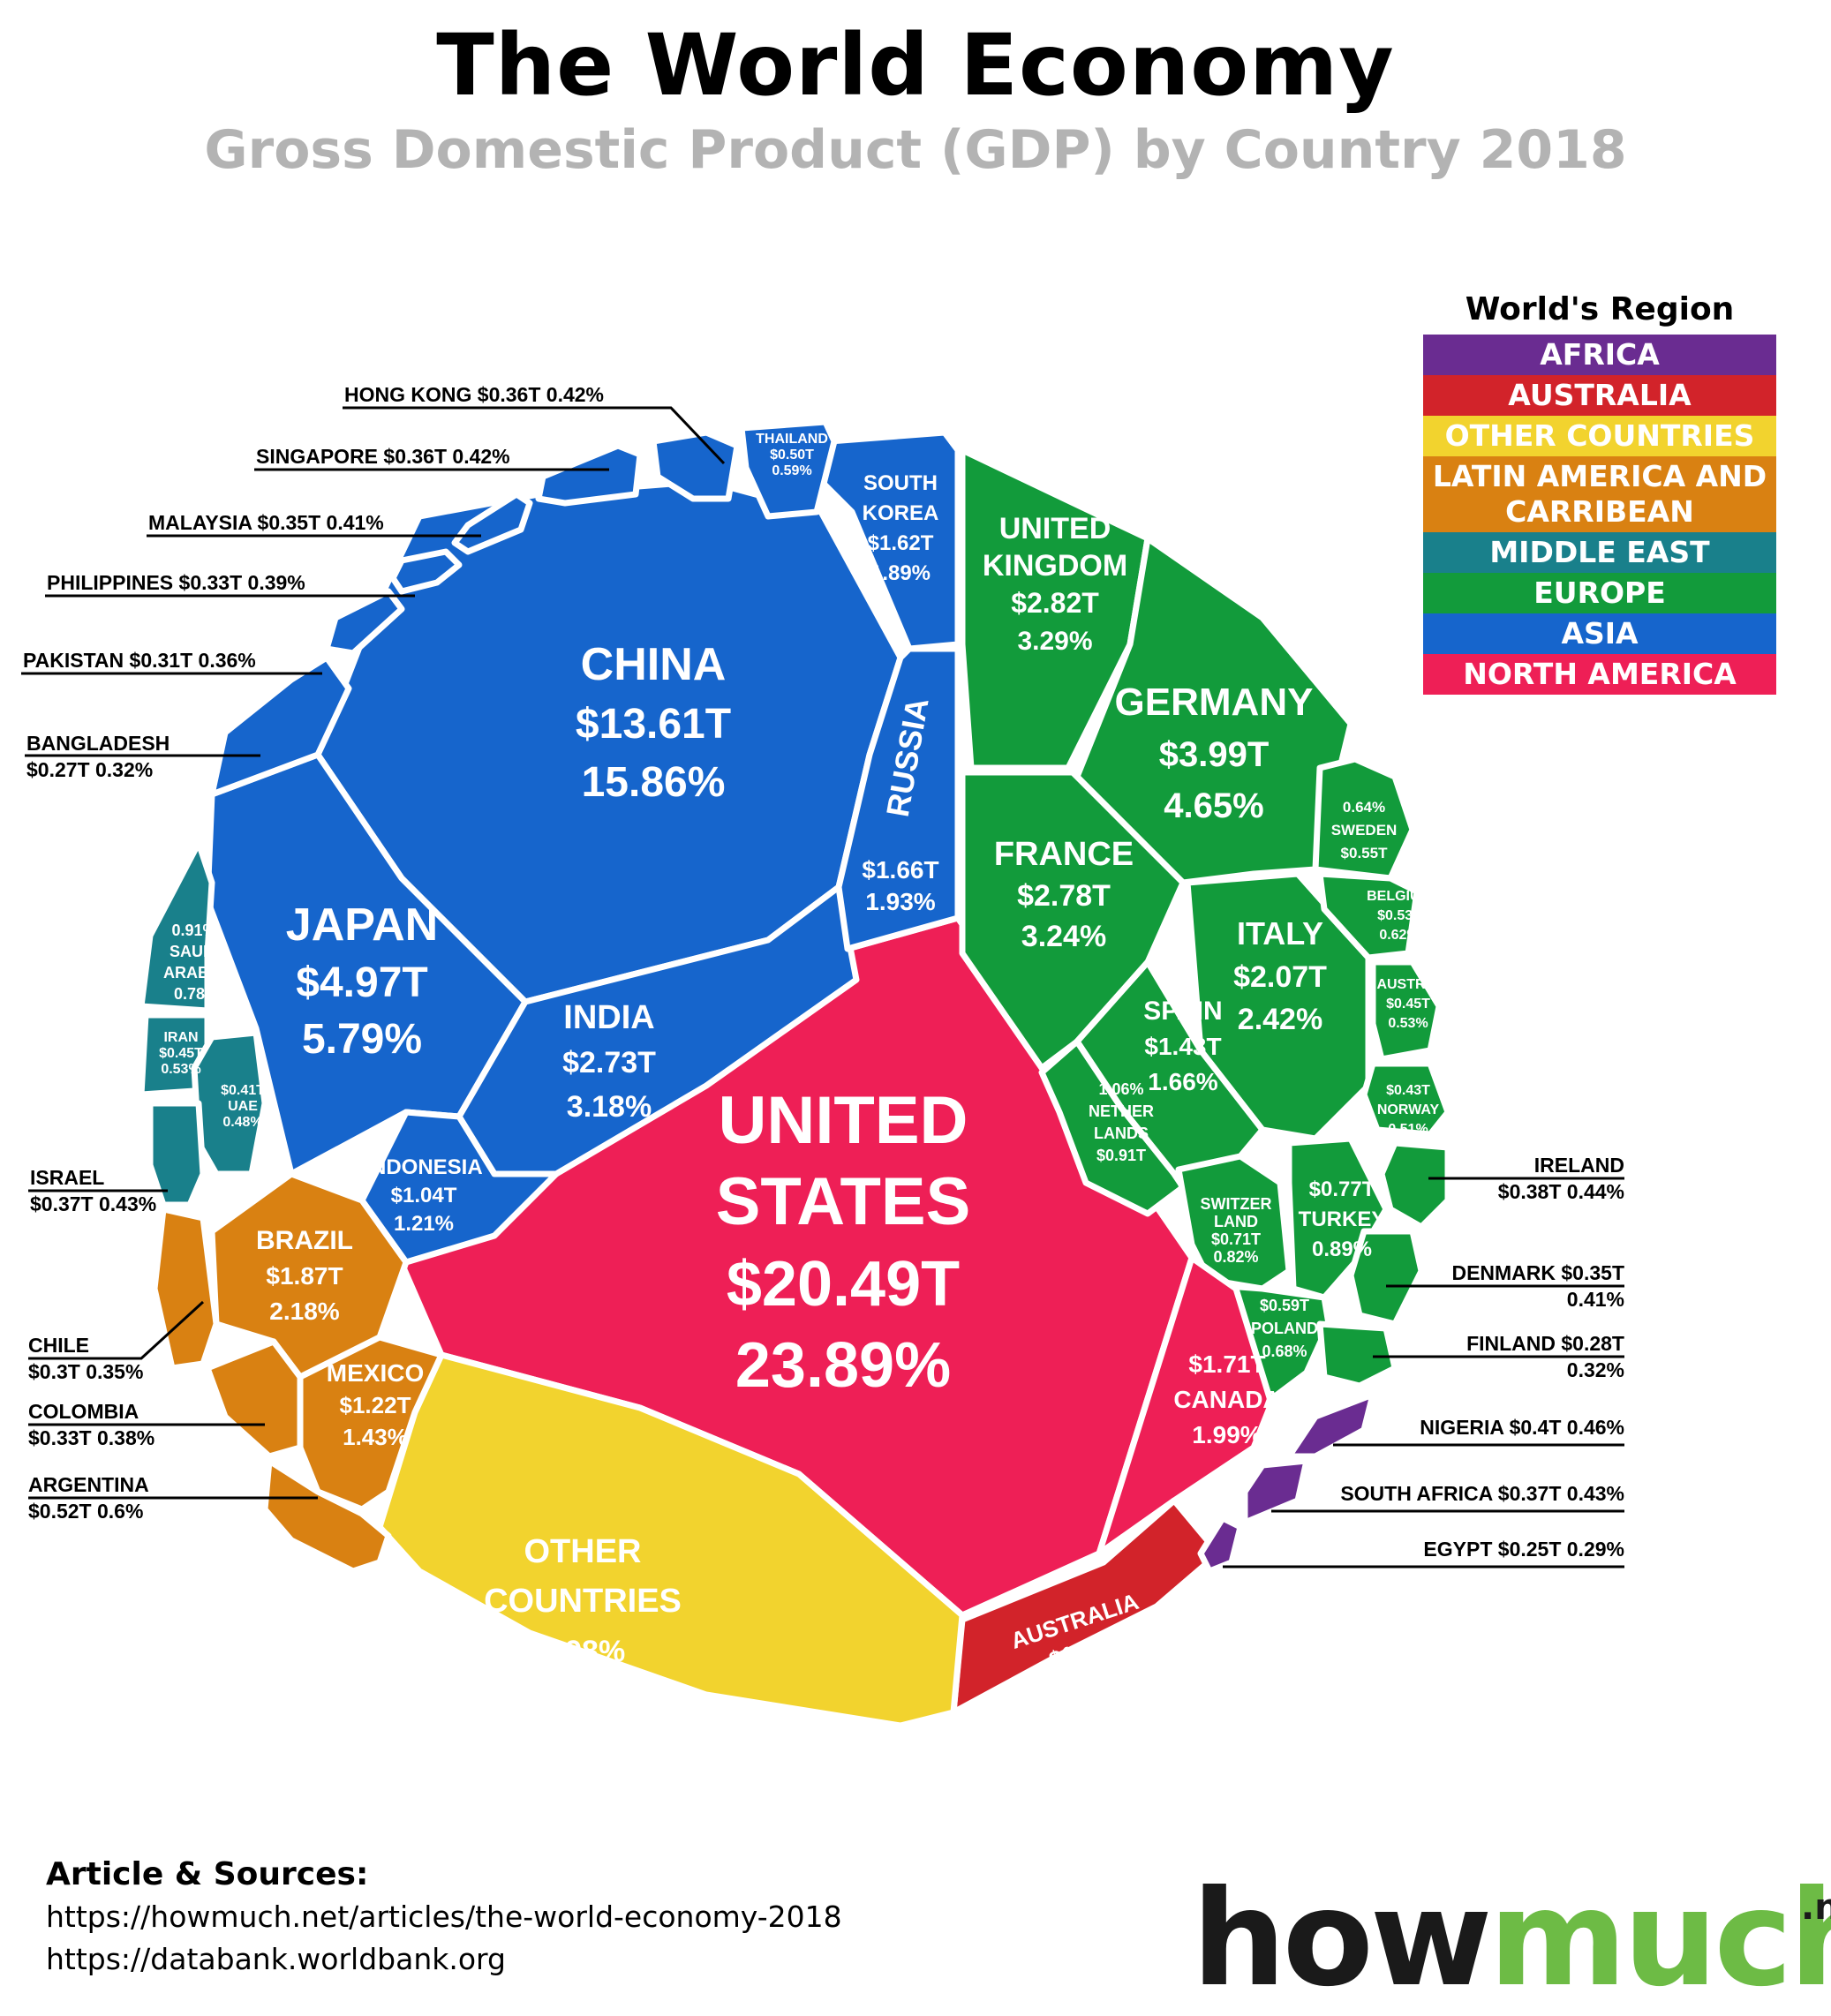  Describe the element at coordinates (181, 1053) in the screenshot. I see `cell-label-iran: IRAN $0.45T 0.53%` at that location.